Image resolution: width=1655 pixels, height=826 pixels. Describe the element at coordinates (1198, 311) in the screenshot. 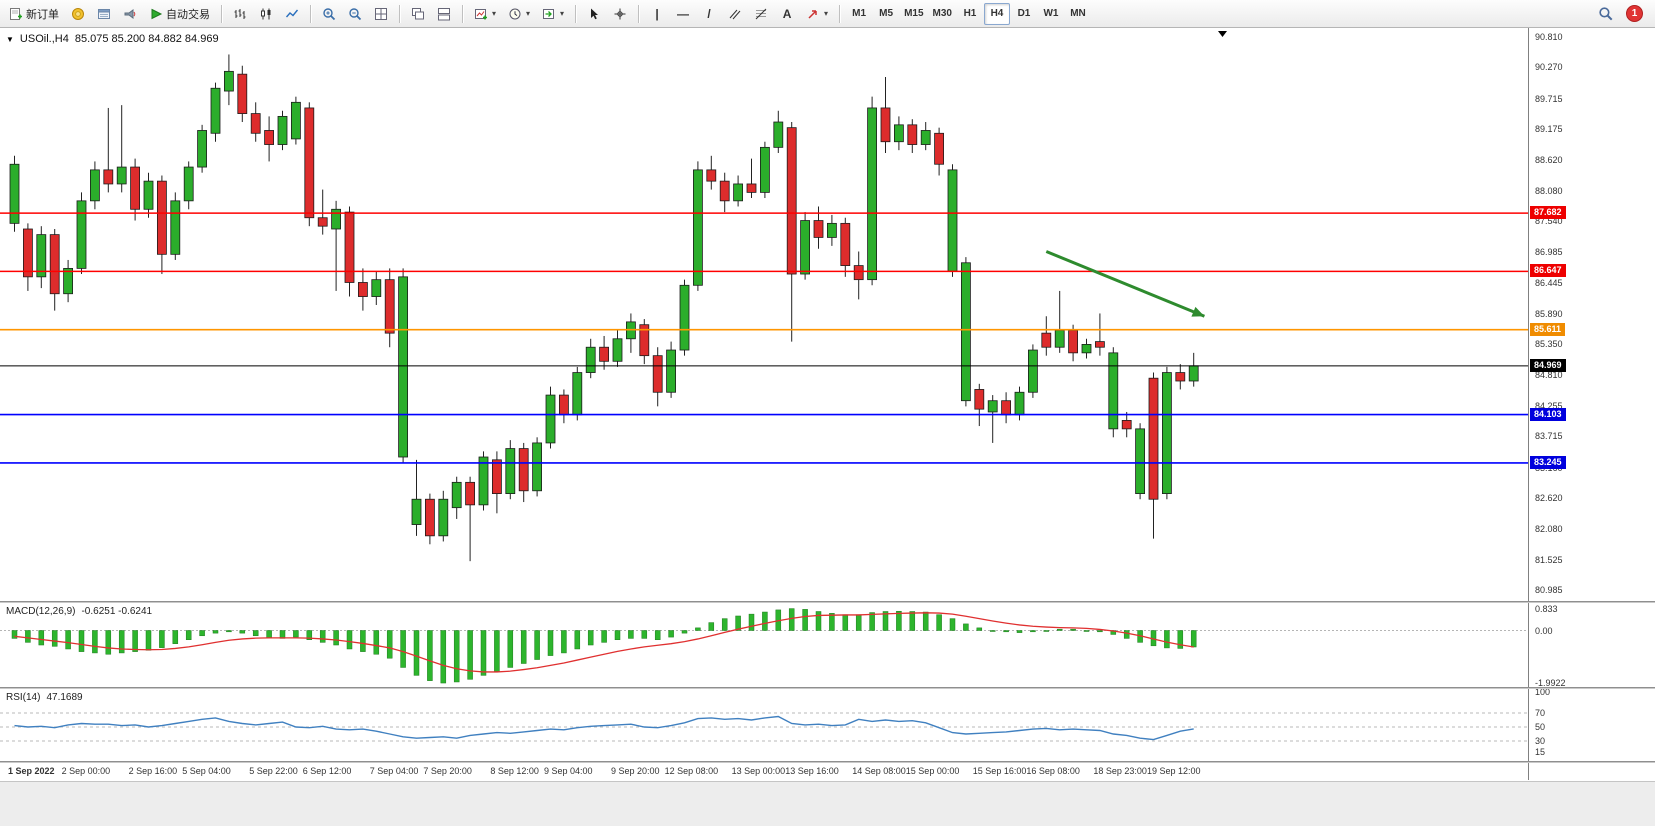

I see `trend-arrow-head` at that location.